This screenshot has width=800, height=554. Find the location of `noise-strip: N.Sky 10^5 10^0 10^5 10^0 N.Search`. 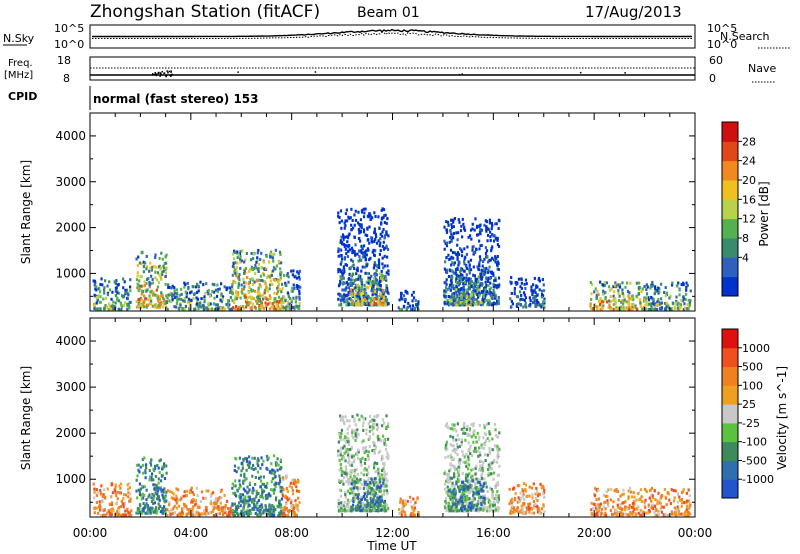

noise-strip: N.Sky 10^5 10^0 10^5 10^0 N.Search is located at coordinates (396, 36).